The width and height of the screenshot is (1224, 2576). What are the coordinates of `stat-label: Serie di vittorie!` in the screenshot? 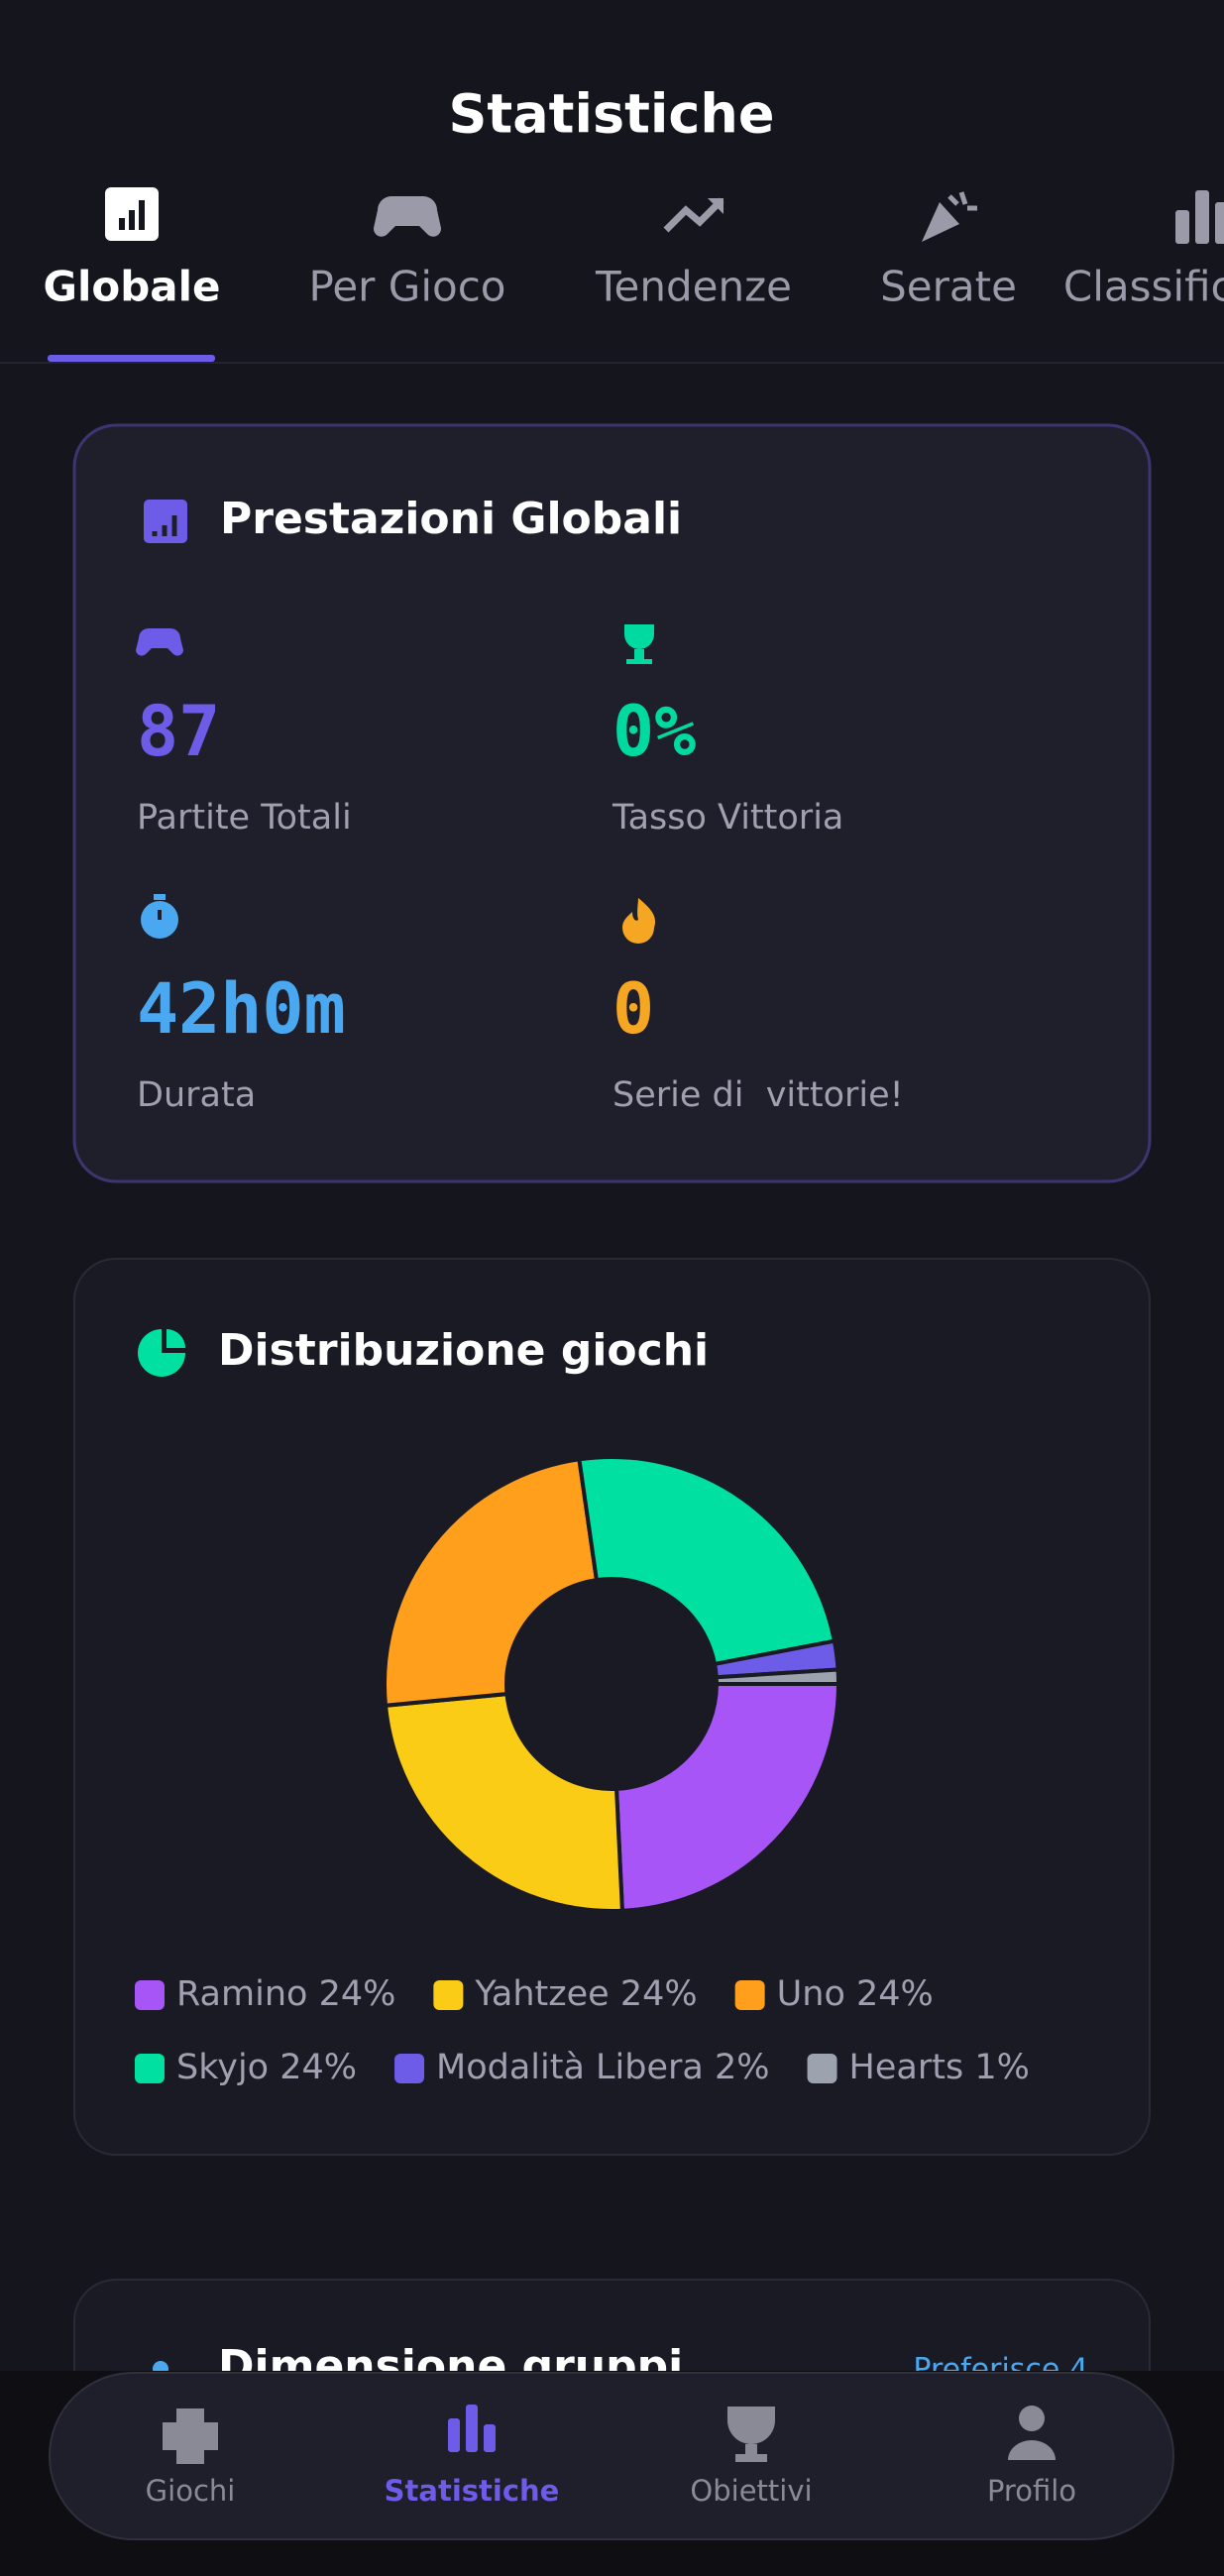 It's located at (758, 1095).